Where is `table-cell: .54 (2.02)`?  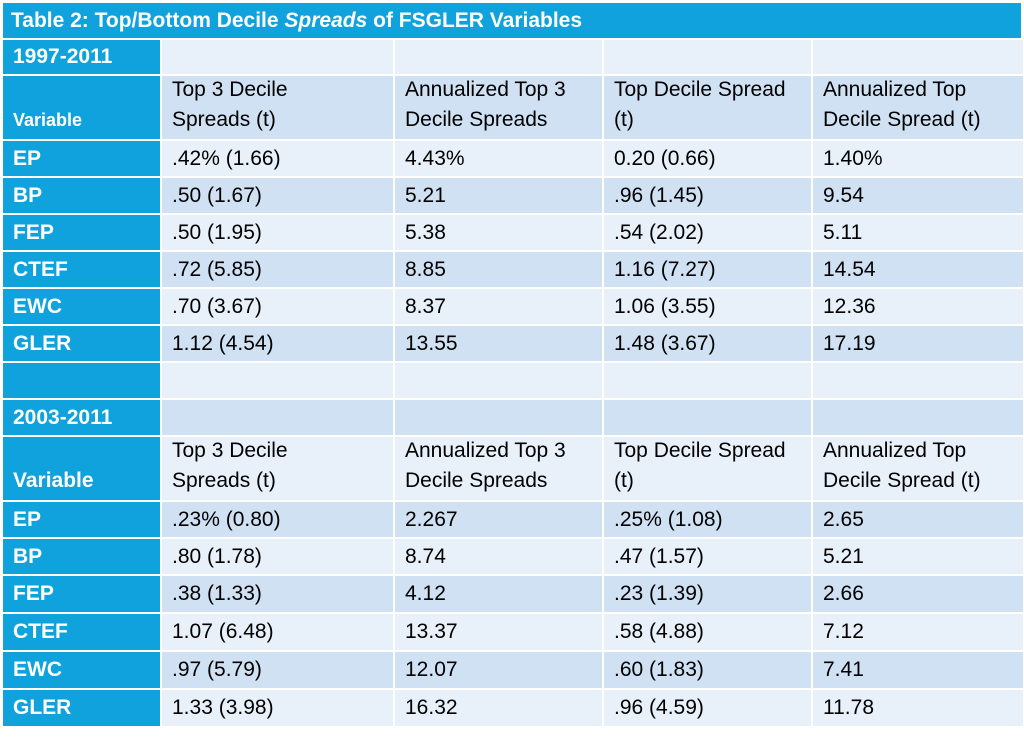 table-cell: .54 (2.02) is located at coordinates (708, 233).